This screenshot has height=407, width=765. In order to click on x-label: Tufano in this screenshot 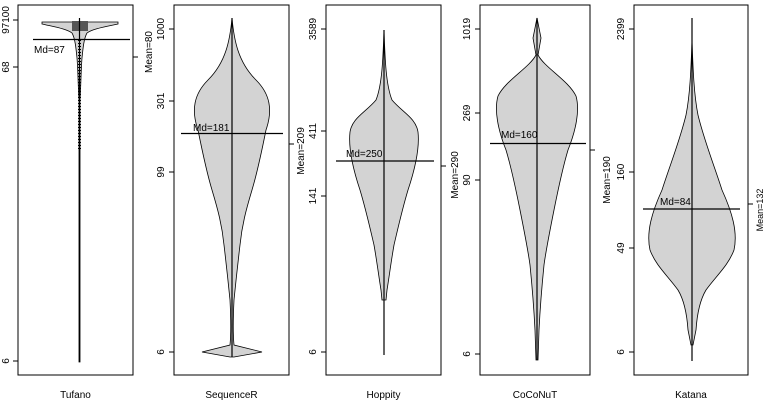, I will do `click(75, 395)`.